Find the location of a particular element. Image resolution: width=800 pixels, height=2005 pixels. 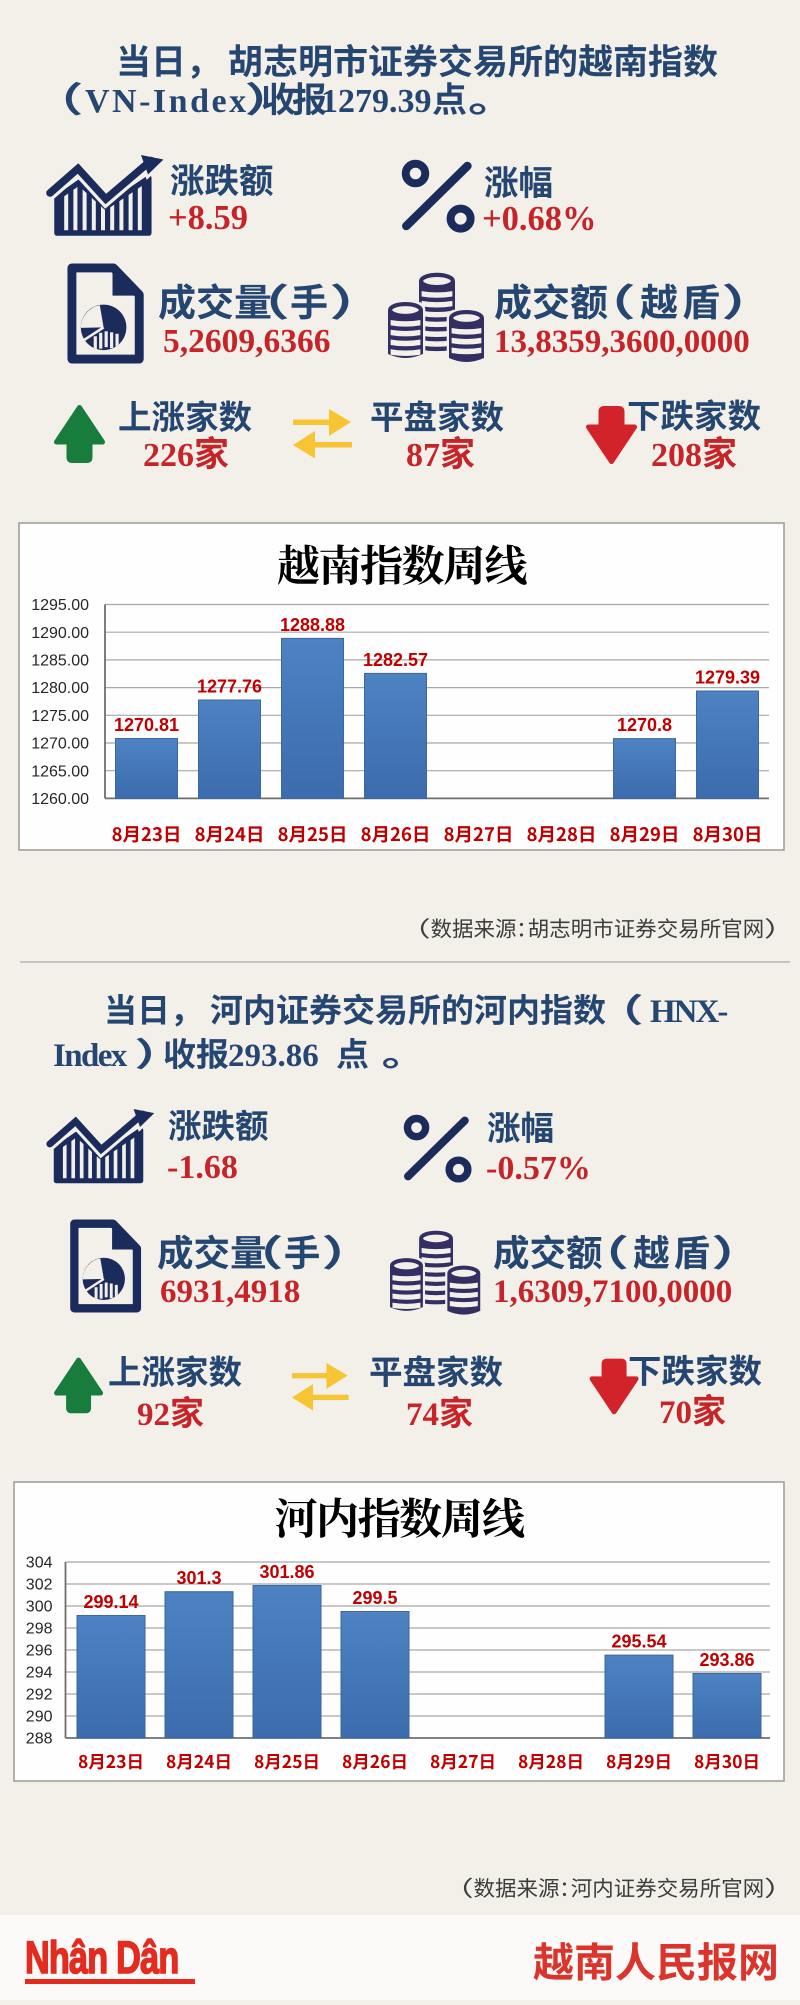

svg-text: 1265.00 is located at coordinates (60, 771).